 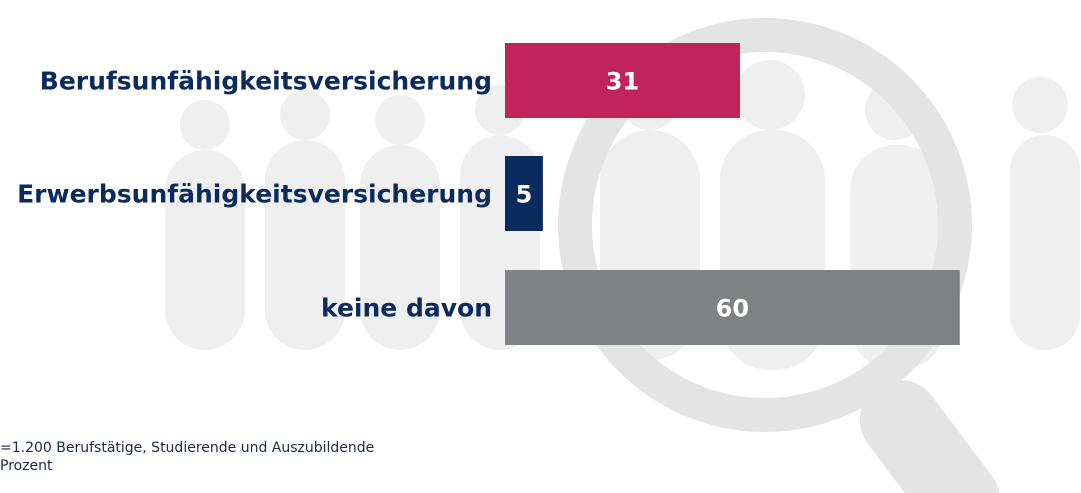 I want to click on value-label: 31, so click(x=622, y=82).